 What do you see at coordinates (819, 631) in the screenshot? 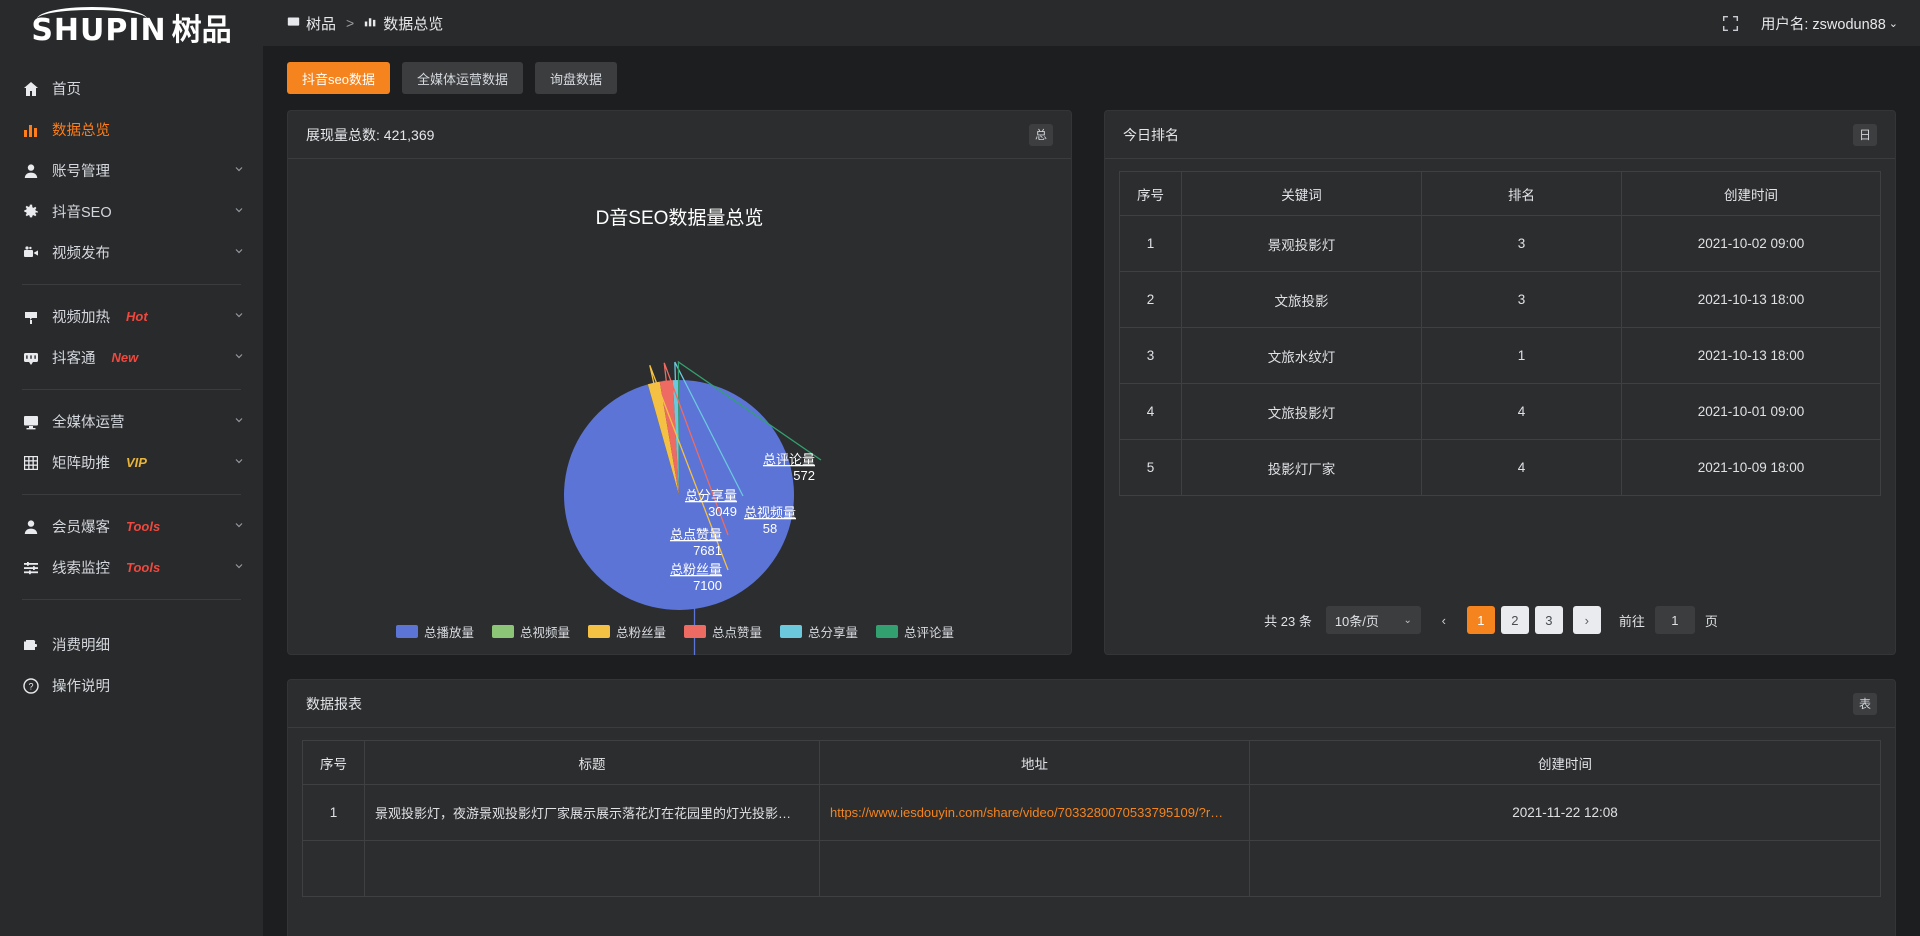
I see `legend-item-5: 总分享量` at bounding box center [819, 631].